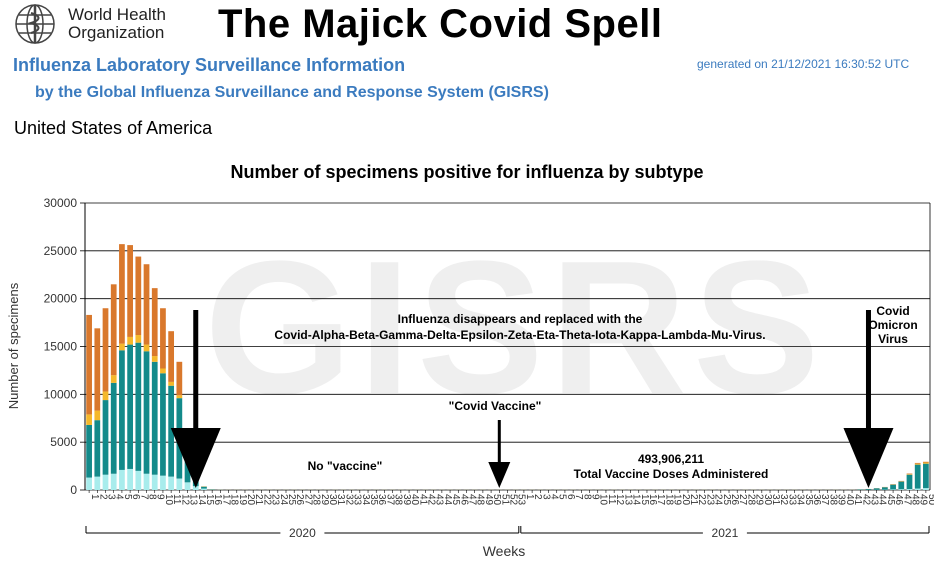 The image size is (934, 565). What do you see at coordinates (800, 500) in the screenshot?
I see `x-tick-label: 34` at bounding box center [800, 500].